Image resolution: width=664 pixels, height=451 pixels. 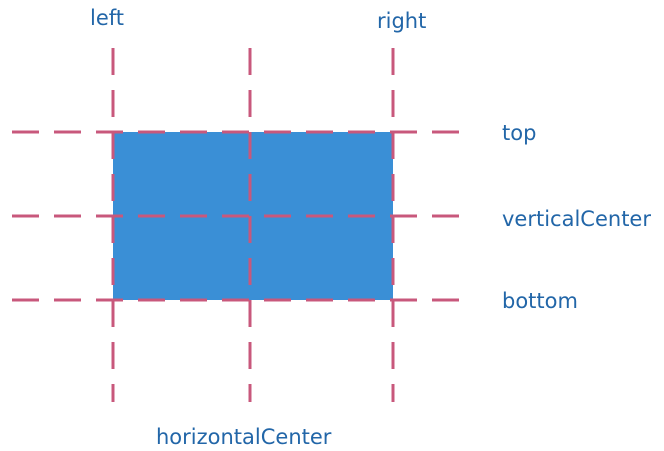 I want to click on vertical-center-label: verticalCenter, so click(x=576, y=219).